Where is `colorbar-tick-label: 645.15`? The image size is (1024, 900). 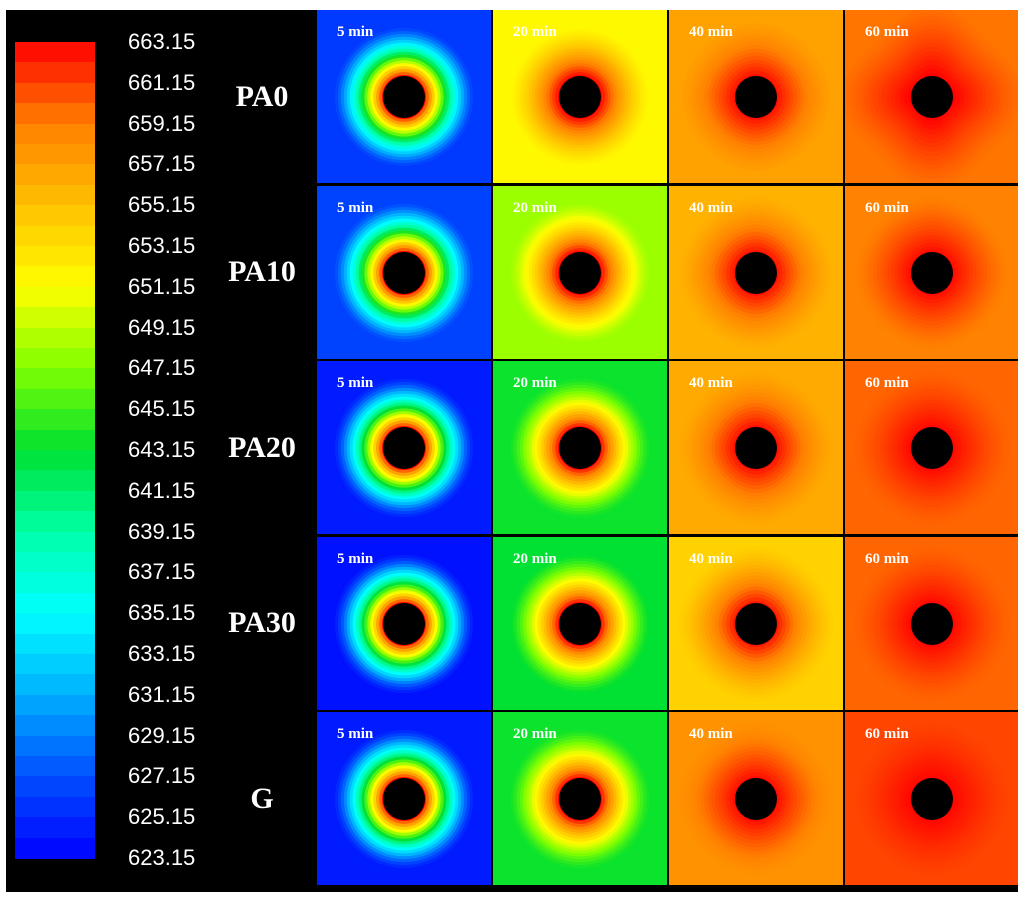
colorbar-tick-label: 645.15 is located at coordinates (162, 409).